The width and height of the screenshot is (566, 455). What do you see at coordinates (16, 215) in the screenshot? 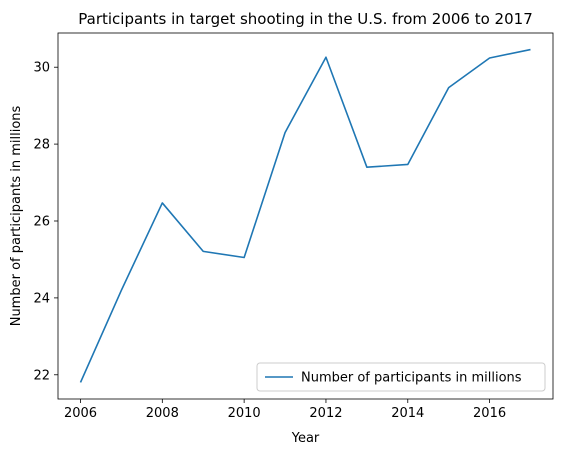
I see `y-axis-label: Number of participants in millions` at bounding box center [16, 215].